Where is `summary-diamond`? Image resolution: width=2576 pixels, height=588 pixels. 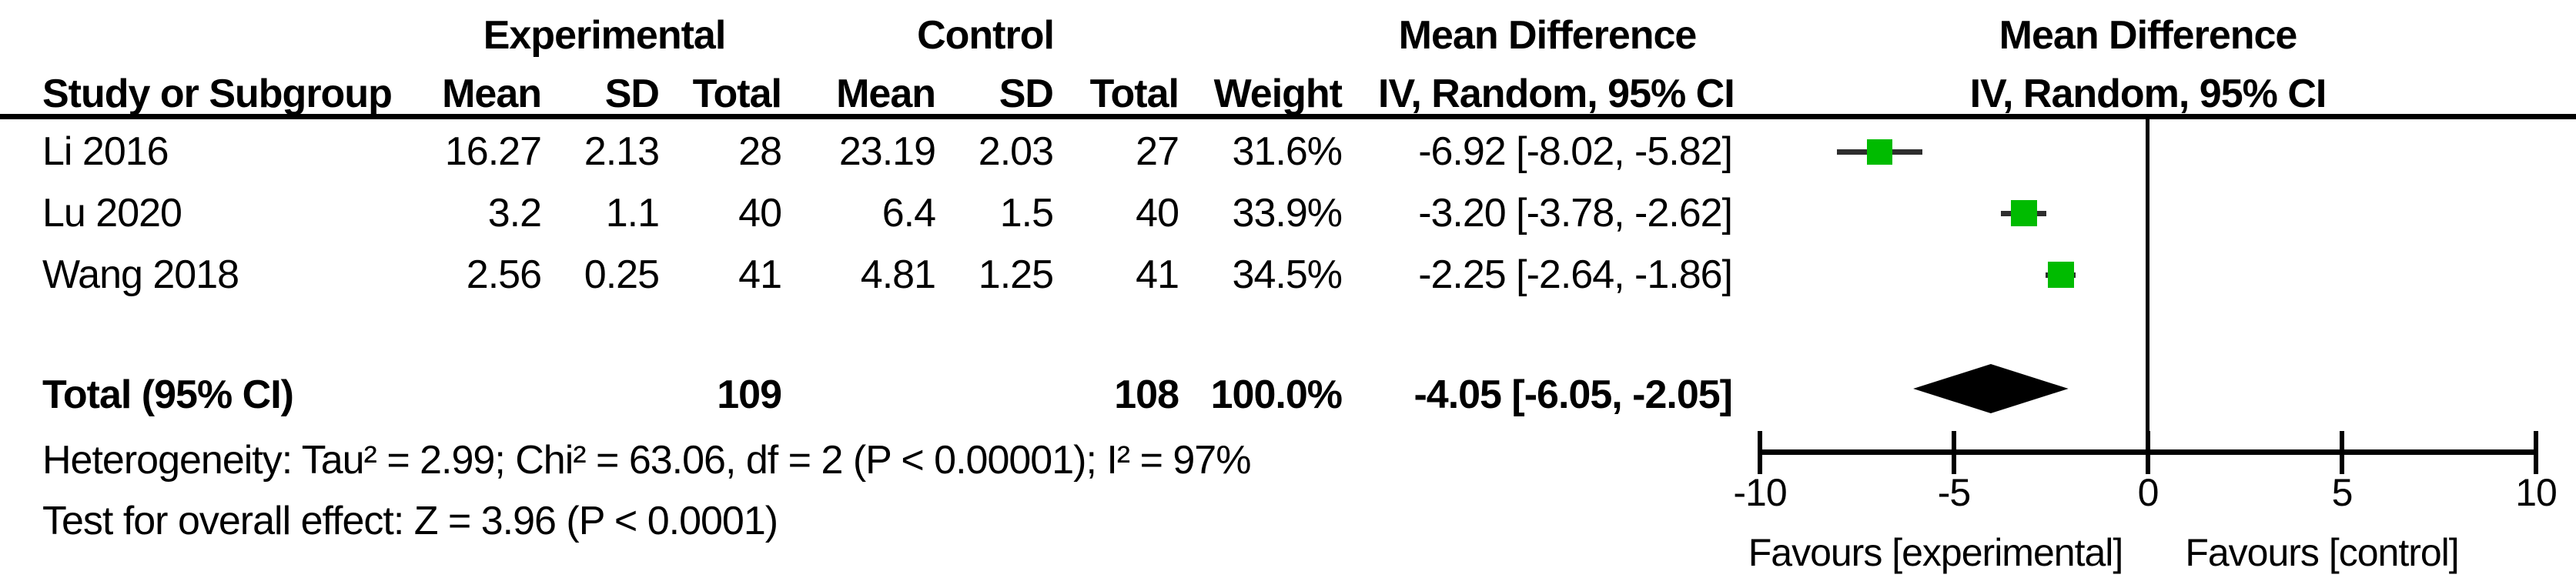
summary-diamond is located at coordinates (1991, 388).